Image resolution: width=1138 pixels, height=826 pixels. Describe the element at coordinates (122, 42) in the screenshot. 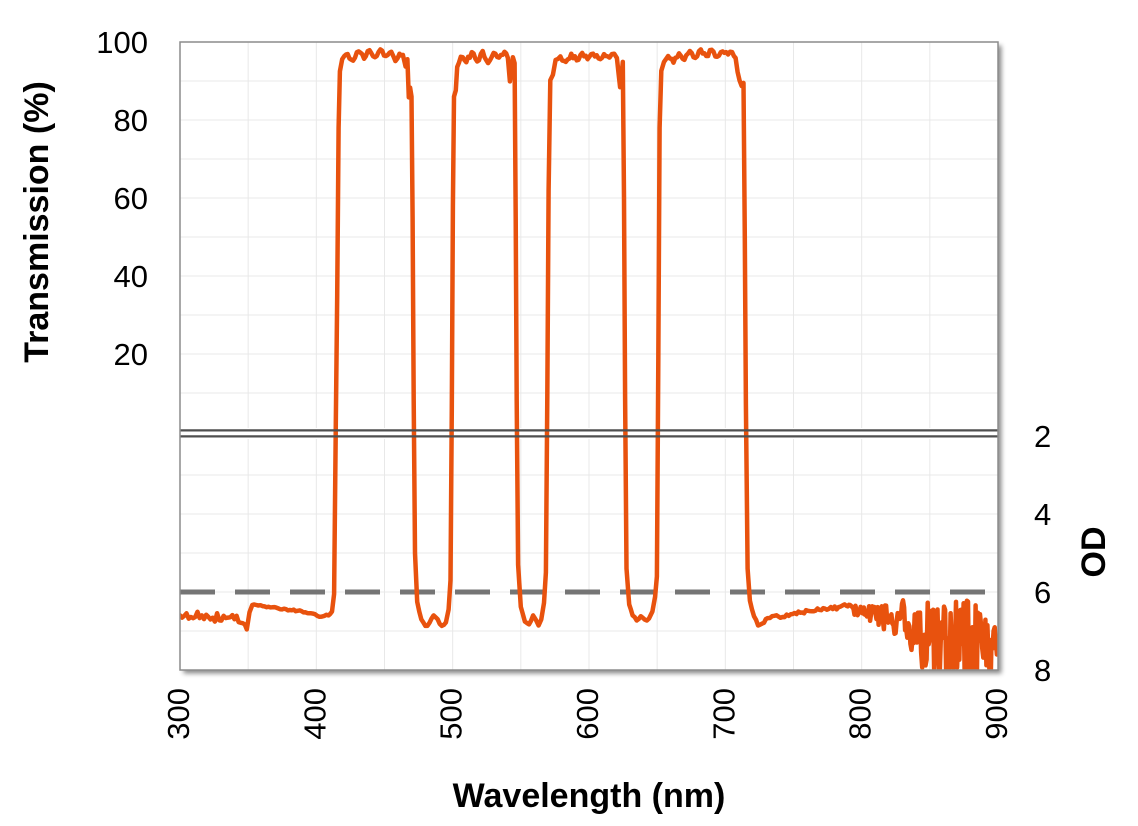

I see `y-left-tick-label: 100` at that location.